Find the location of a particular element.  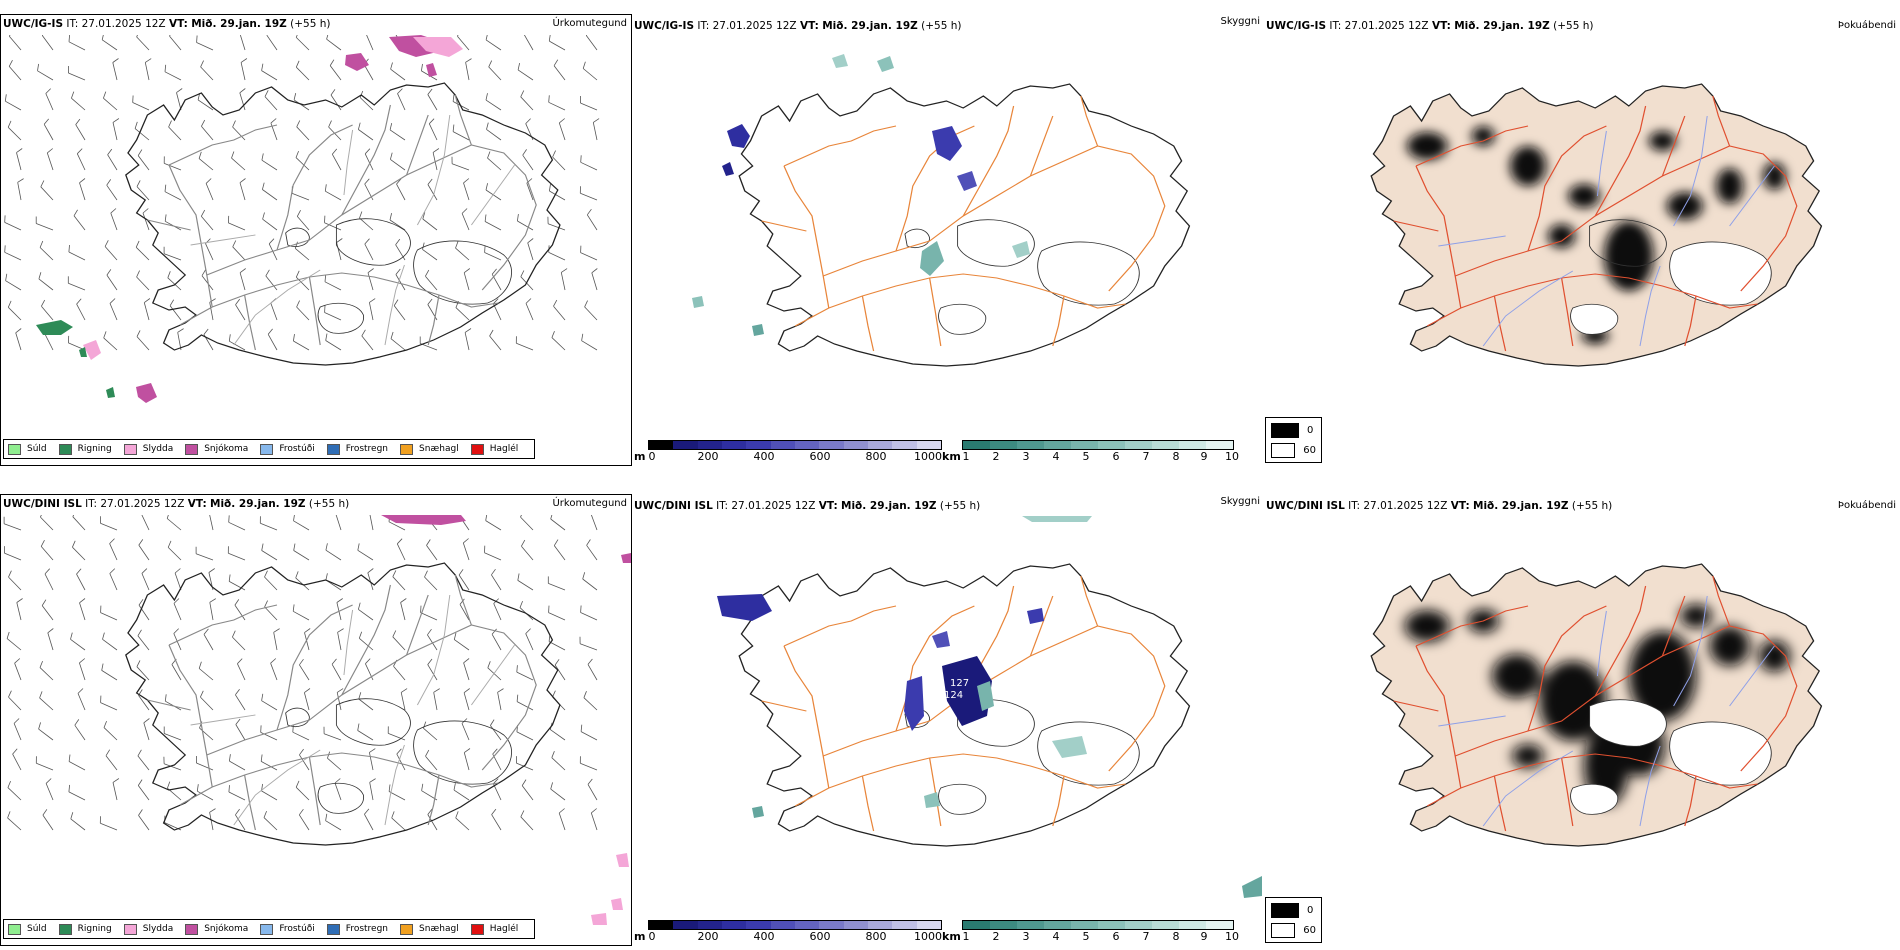

it-value: 27.01.2025 12Z is located at coordinates (773, 506).